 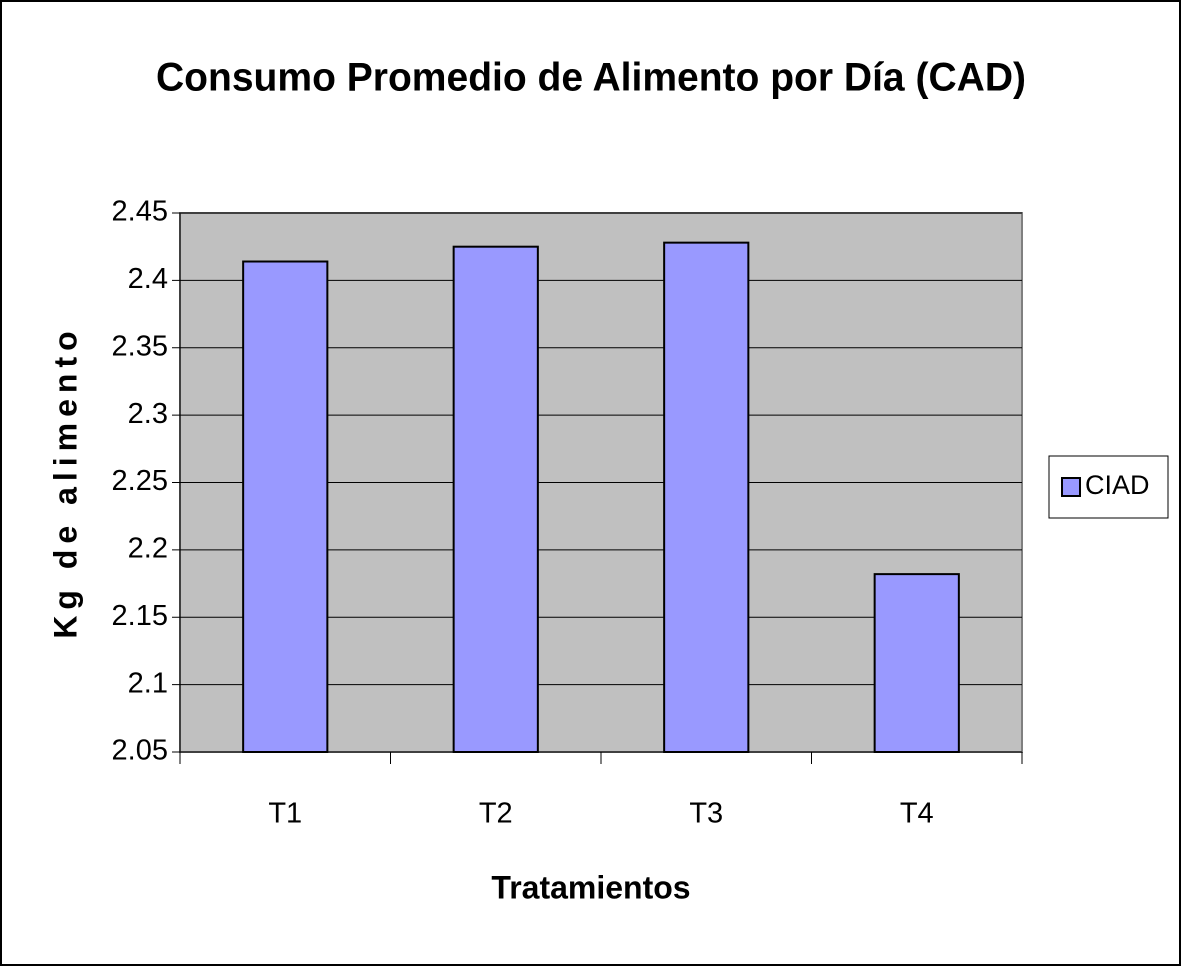 I want to click on y-tick-label: 2.2, so click(x=148, y=549).